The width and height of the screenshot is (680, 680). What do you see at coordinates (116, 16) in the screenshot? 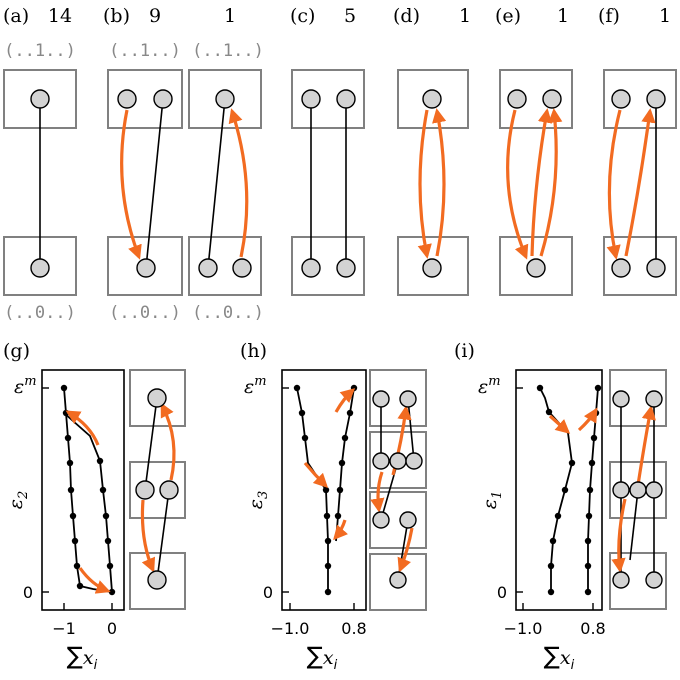
I see `panel-b-label: (b)` at bounding box center [116, 16].